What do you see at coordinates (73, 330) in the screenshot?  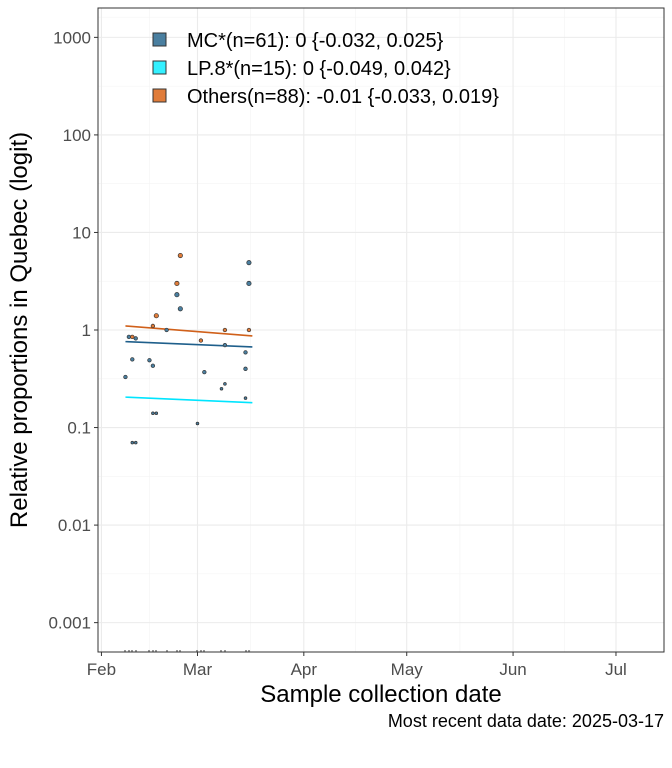 I see `y-axis-ticks: 0.001 0.01 0.1 1 10 100 1000` at bounding box center [73, 330].